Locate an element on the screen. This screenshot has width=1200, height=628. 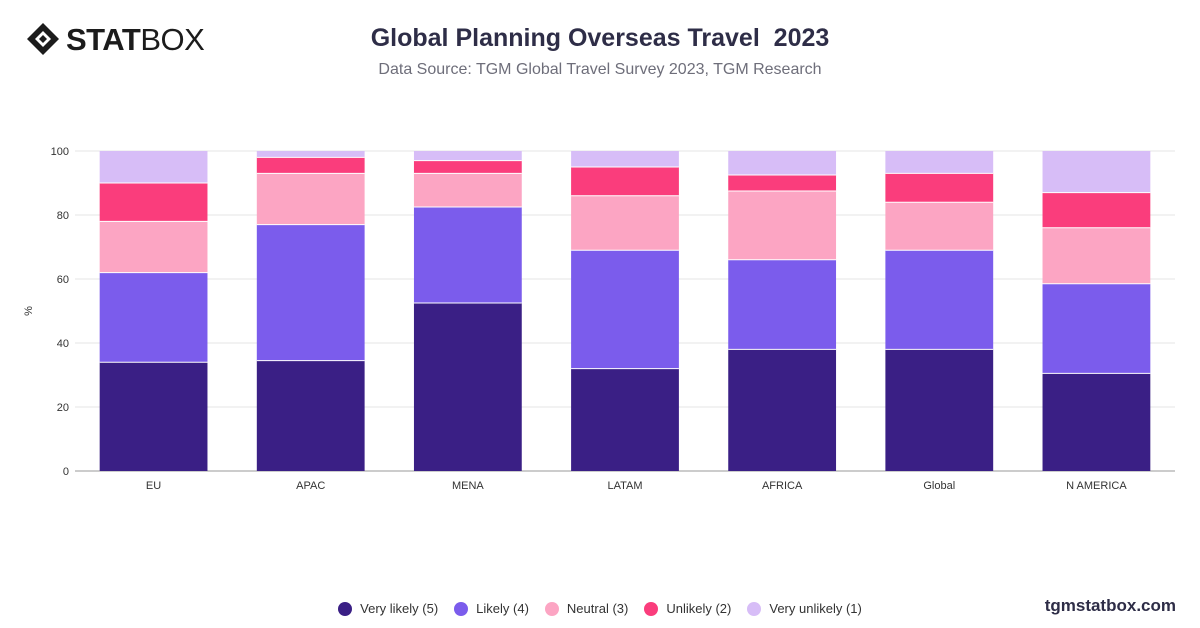
legend-item: Unlikely (2) is located at coordinates (687, 608).